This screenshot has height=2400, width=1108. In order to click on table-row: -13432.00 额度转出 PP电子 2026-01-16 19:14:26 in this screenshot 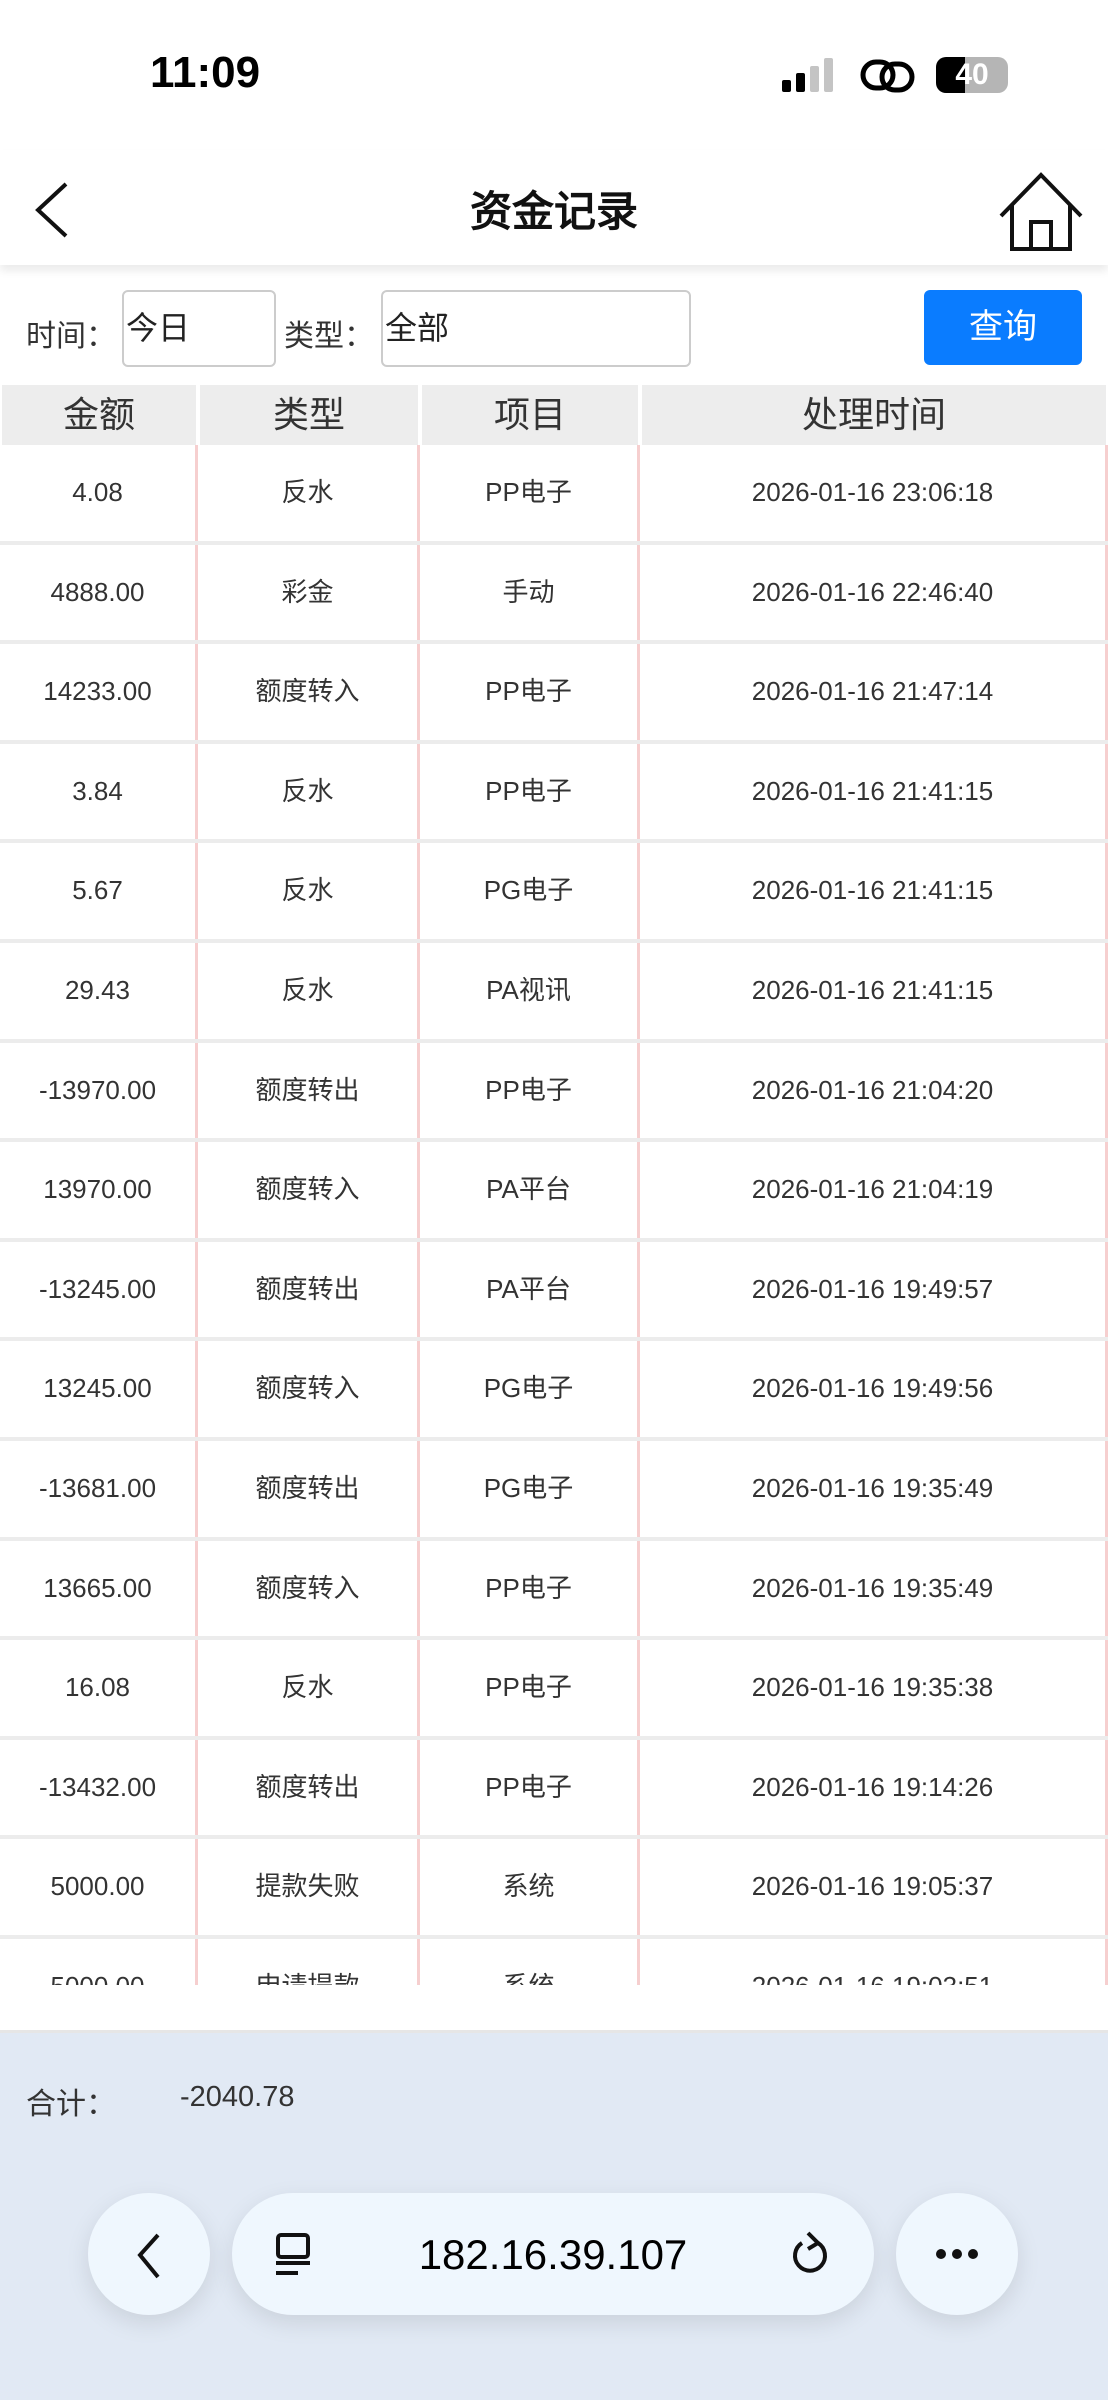, I will do `click(554, 1789)`.